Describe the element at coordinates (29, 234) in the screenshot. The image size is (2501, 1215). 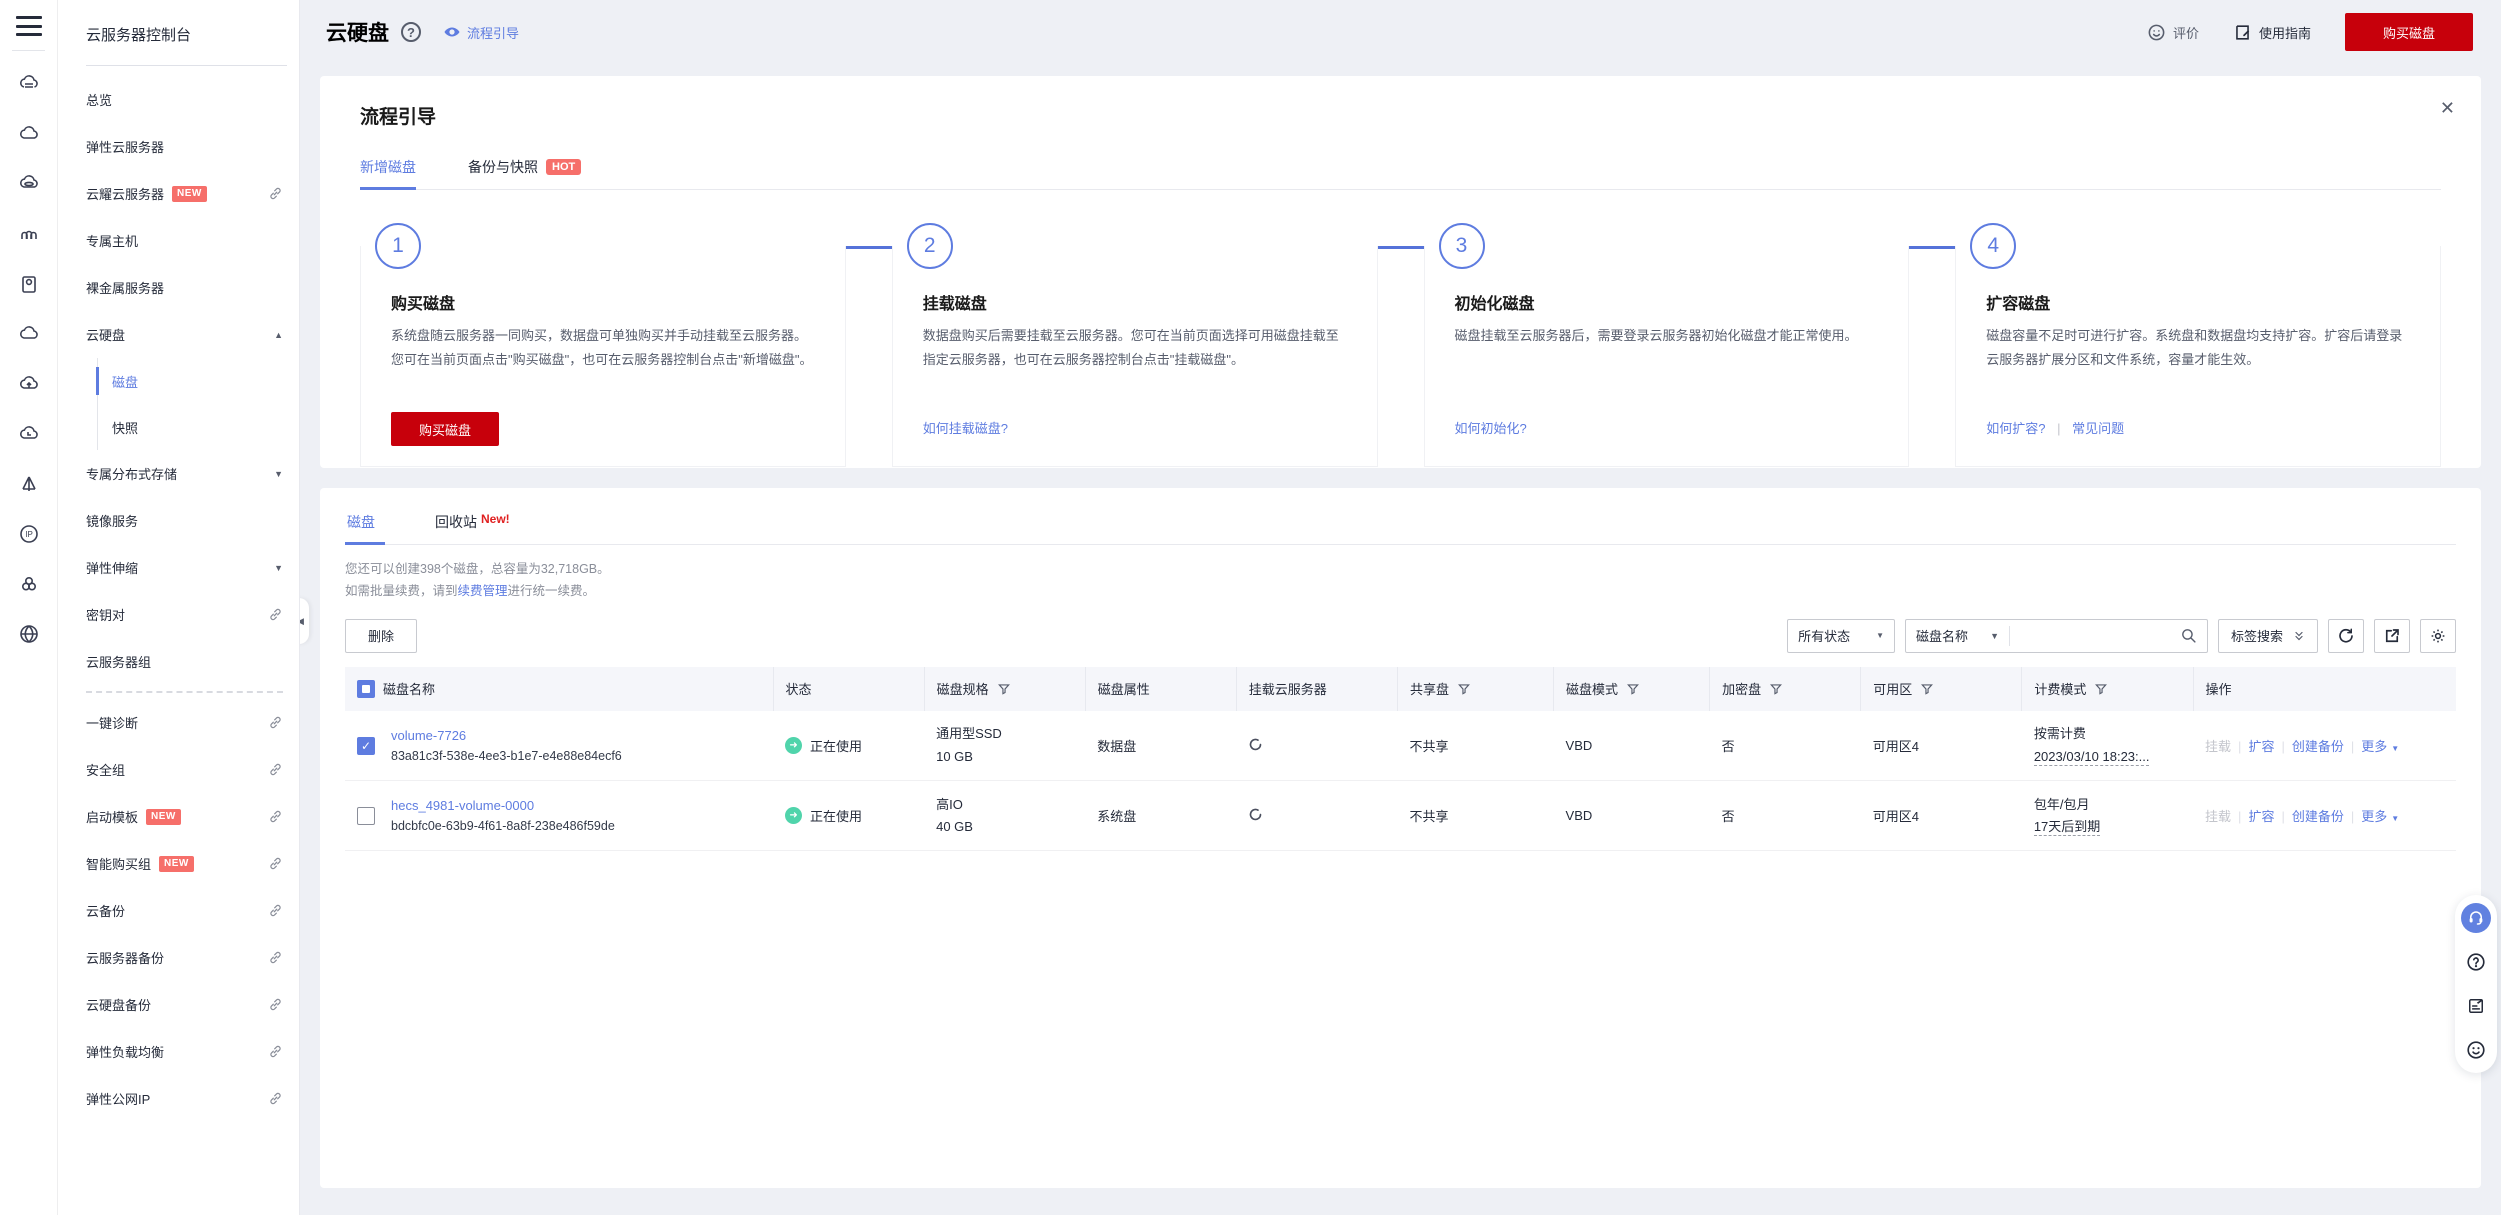
I see `user-group-icon` at that location.